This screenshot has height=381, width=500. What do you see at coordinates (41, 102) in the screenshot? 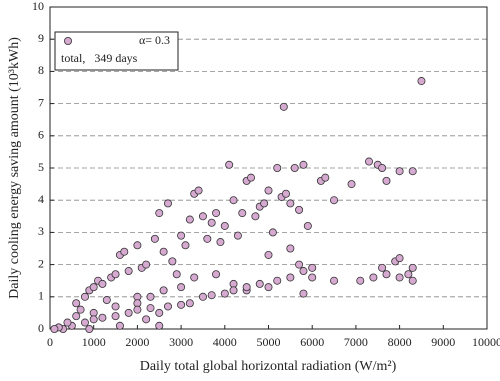
I see `y-tick-label: 7` at bounding box center [41, 102].